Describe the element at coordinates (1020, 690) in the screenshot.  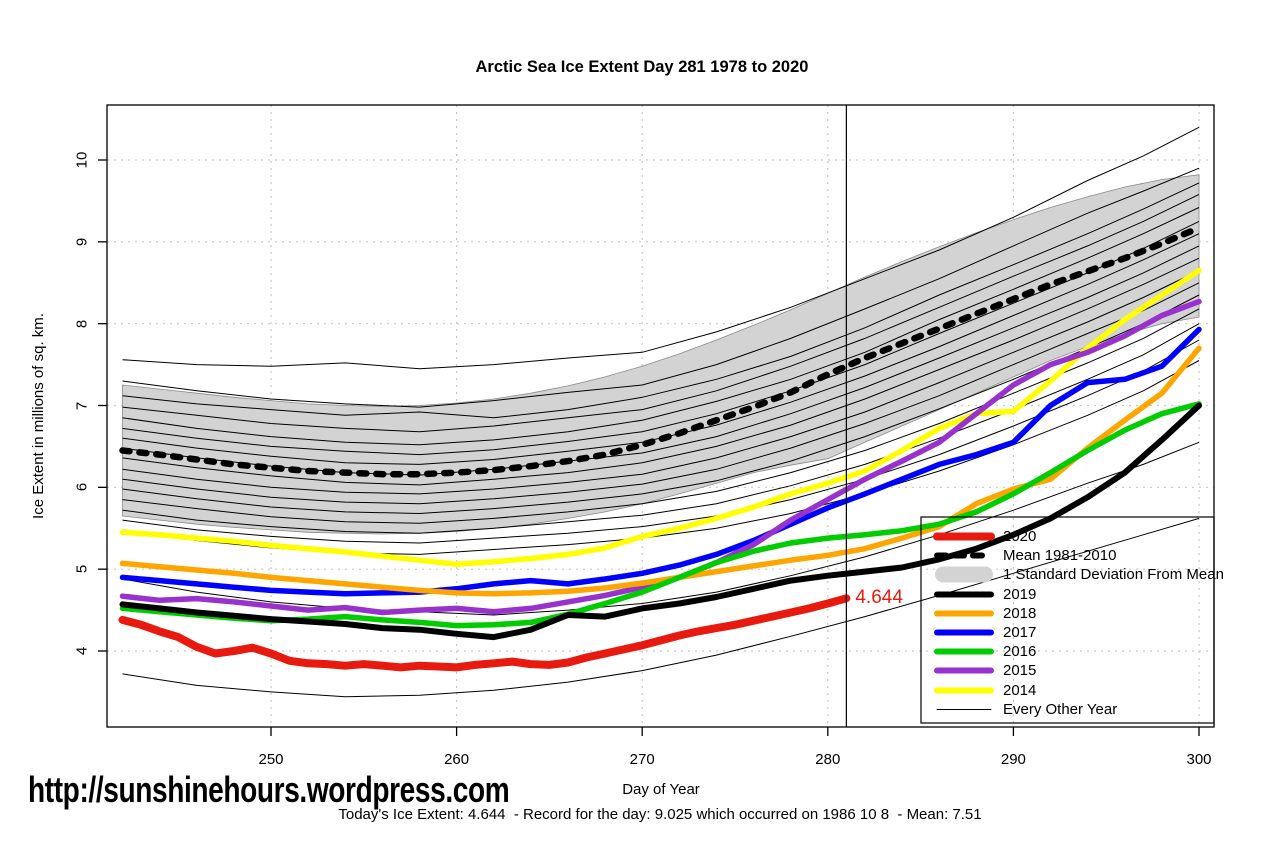
I see `legend-label: 2014` at that location.